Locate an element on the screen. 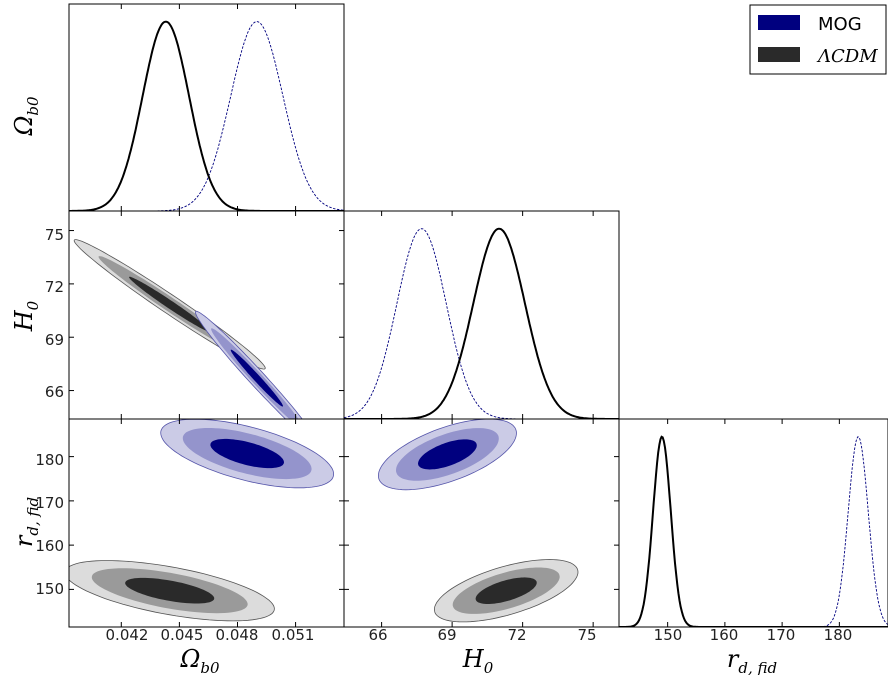  x-axis-label-h0: H0 is located at coordinates (478, 660).